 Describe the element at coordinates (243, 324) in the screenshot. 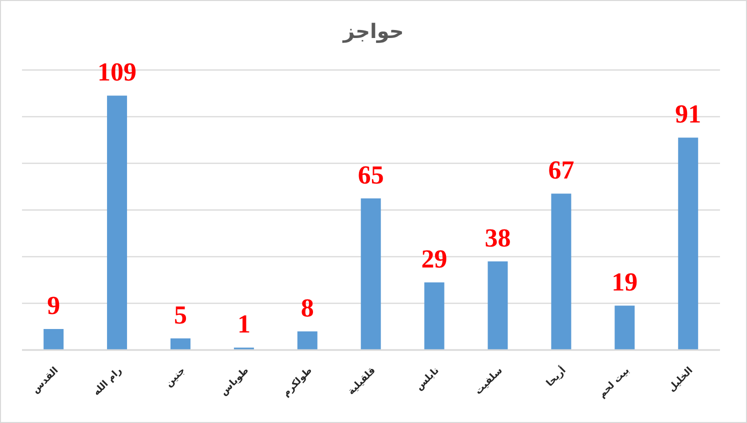

I see `data-label: 1` at that location.